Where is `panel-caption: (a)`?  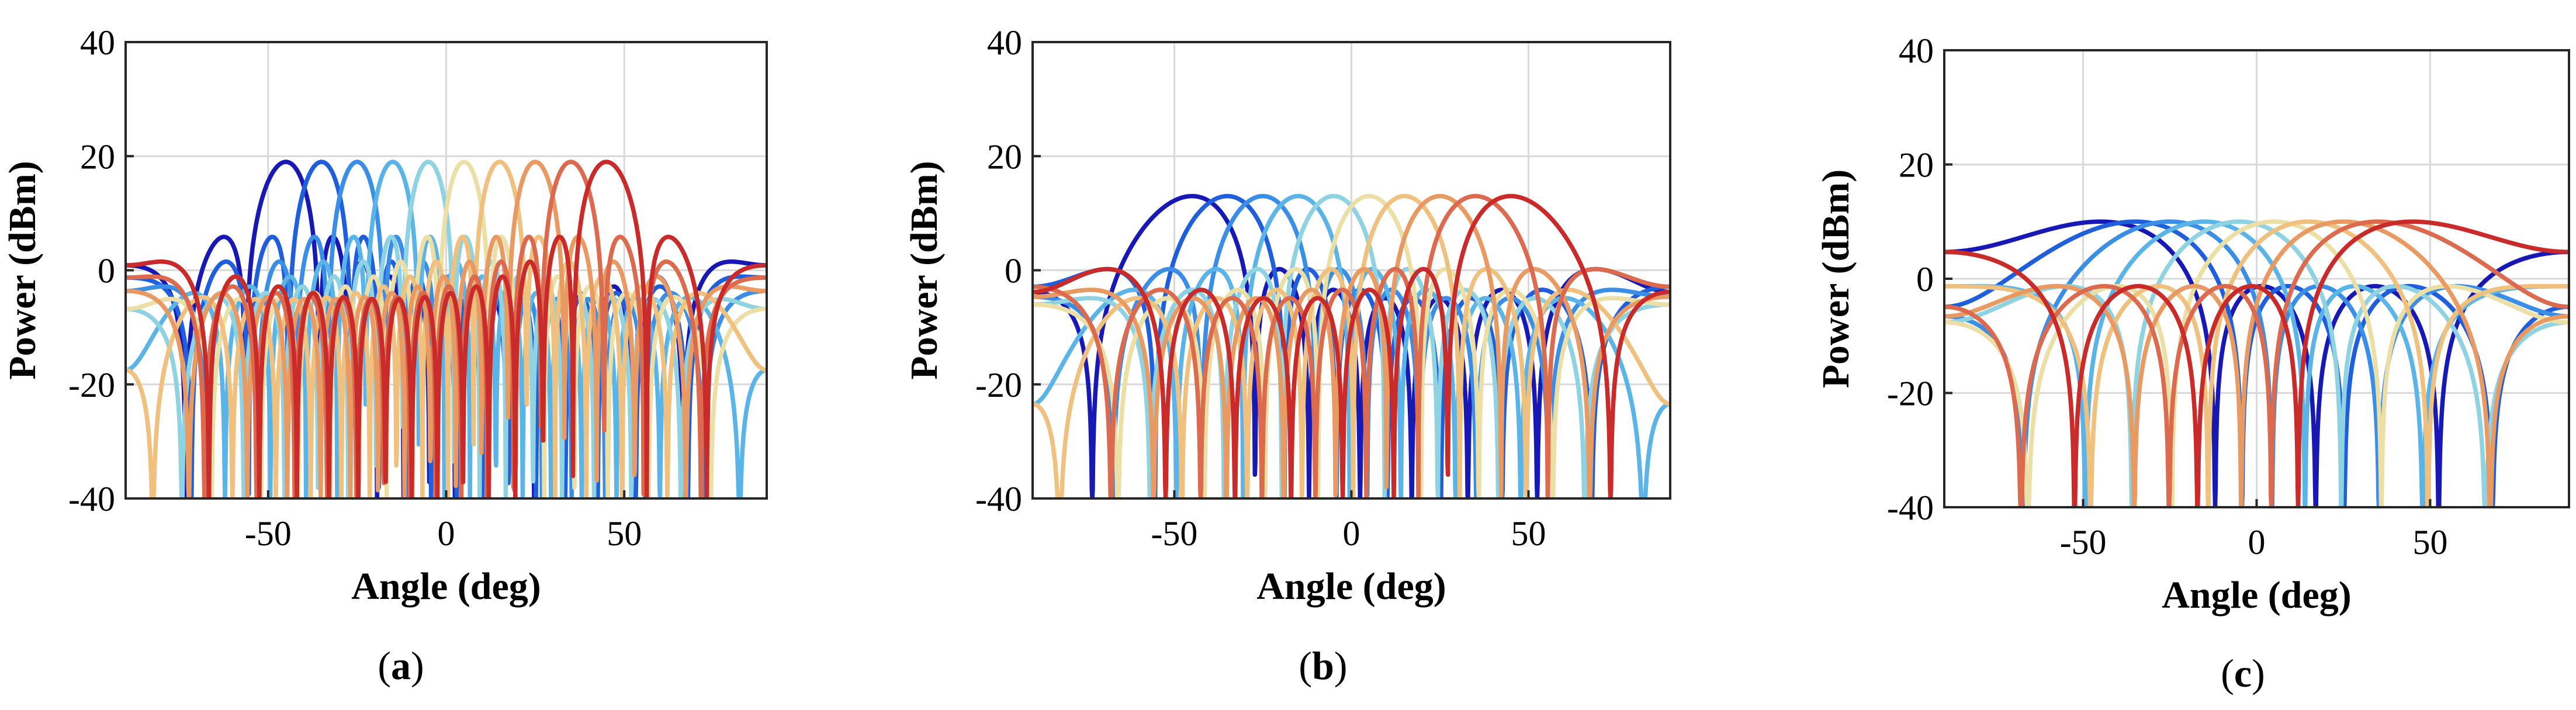
panel-caption: (a) is located at coordinates (401, 665).